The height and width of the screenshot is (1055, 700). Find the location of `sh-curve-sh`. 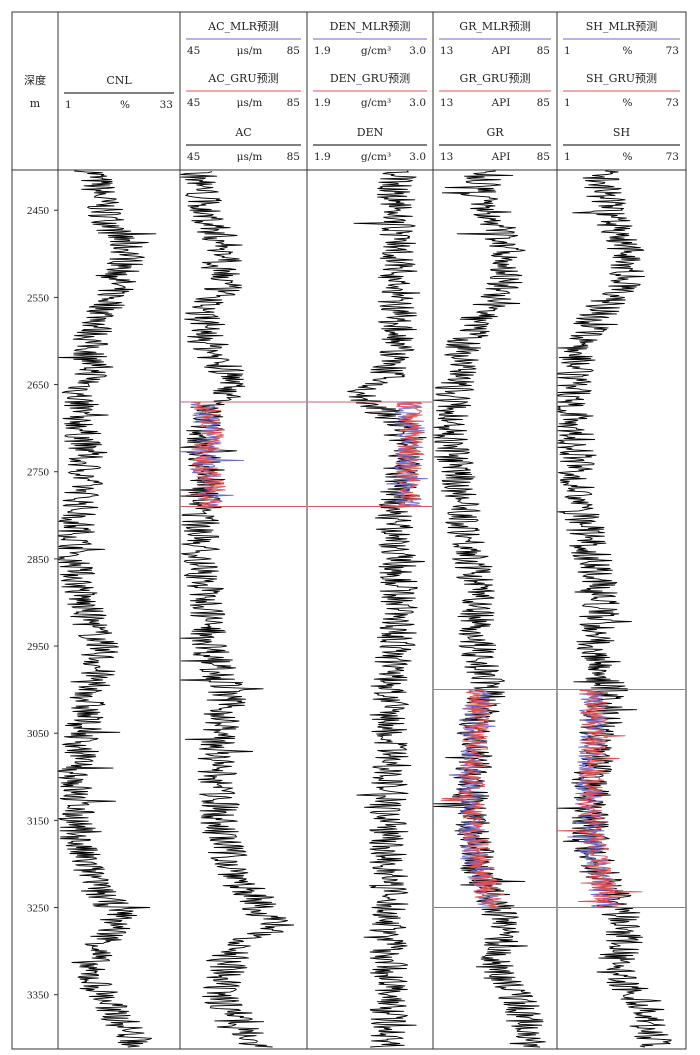

sh-curve-sh is located at coordinates (614, 609).